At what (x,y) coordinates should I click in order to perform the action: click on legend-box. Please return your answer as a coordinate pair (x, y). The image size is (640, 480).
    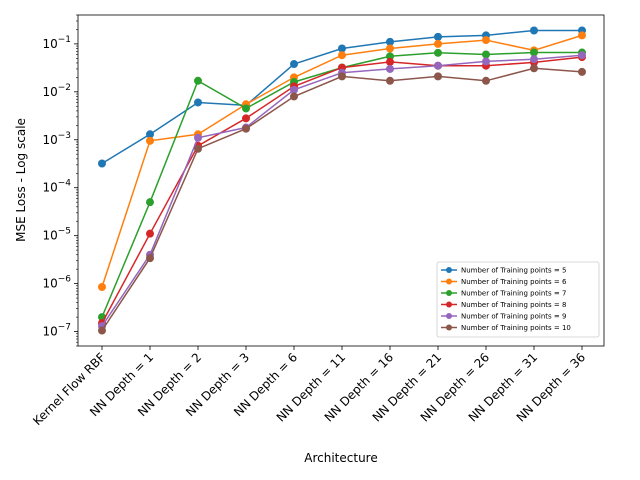
    Looking at the image, I should click on (518, 299).